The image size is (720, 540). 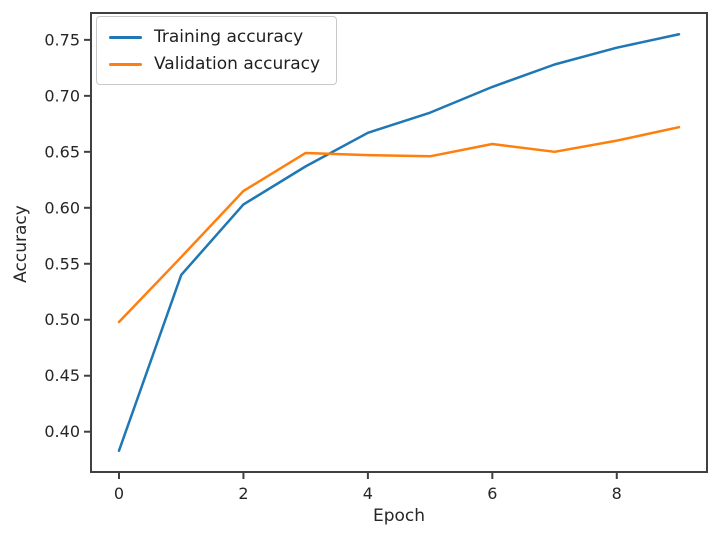 What do you see at coordinates (492, 493) in the screenshot?
I see `x-tick-label: 6` at bounding box center [492, 493].